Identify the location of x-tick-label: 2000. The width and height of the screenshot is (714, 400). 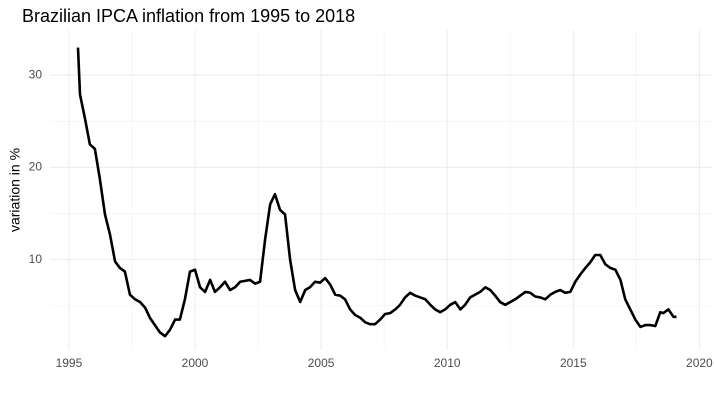
(195, 363).